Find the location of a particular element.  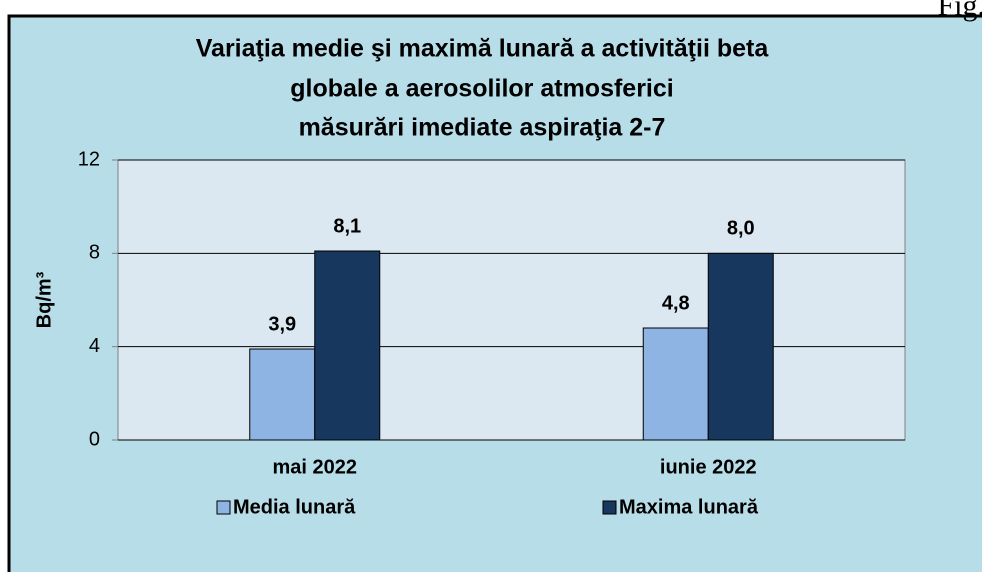

x-tick-label: mai 2022 is located at coordinates (314, 467).